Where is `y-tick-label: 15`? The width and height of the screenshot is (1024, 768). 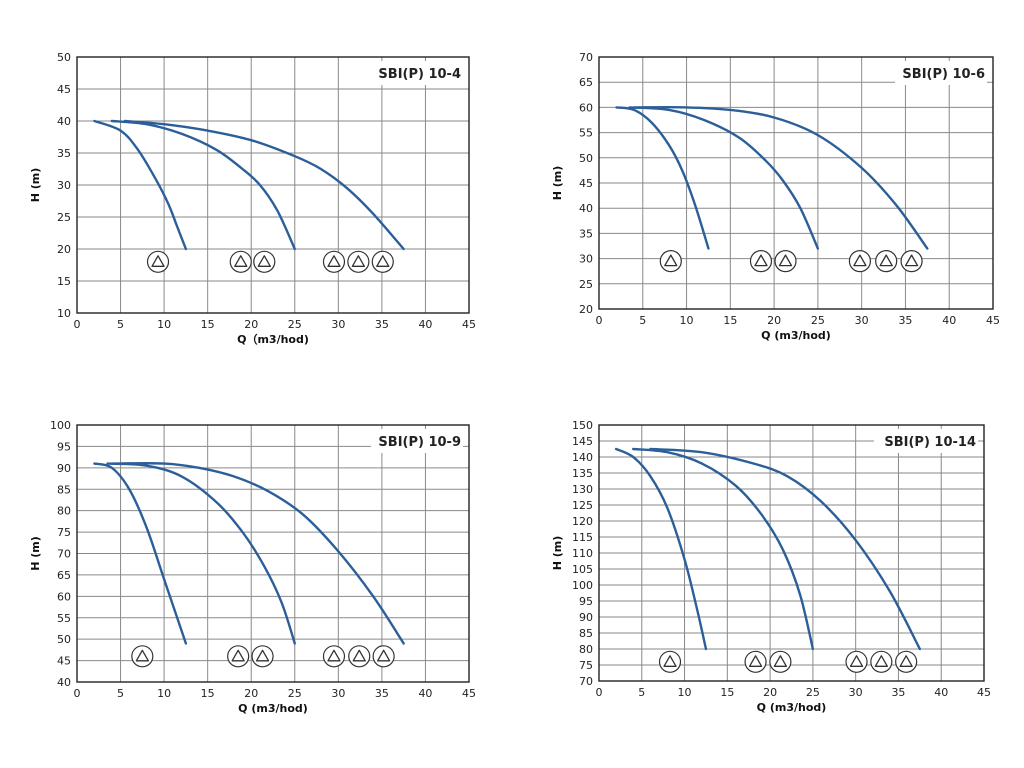 y-tick-label: 15 is located at coordinates (64, 281).